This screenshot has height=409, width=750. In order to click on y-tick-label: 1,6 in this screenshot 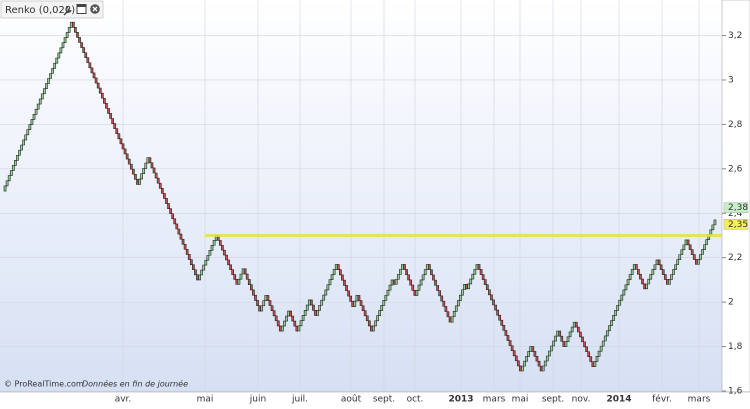, I will do `click(735, 392)`.